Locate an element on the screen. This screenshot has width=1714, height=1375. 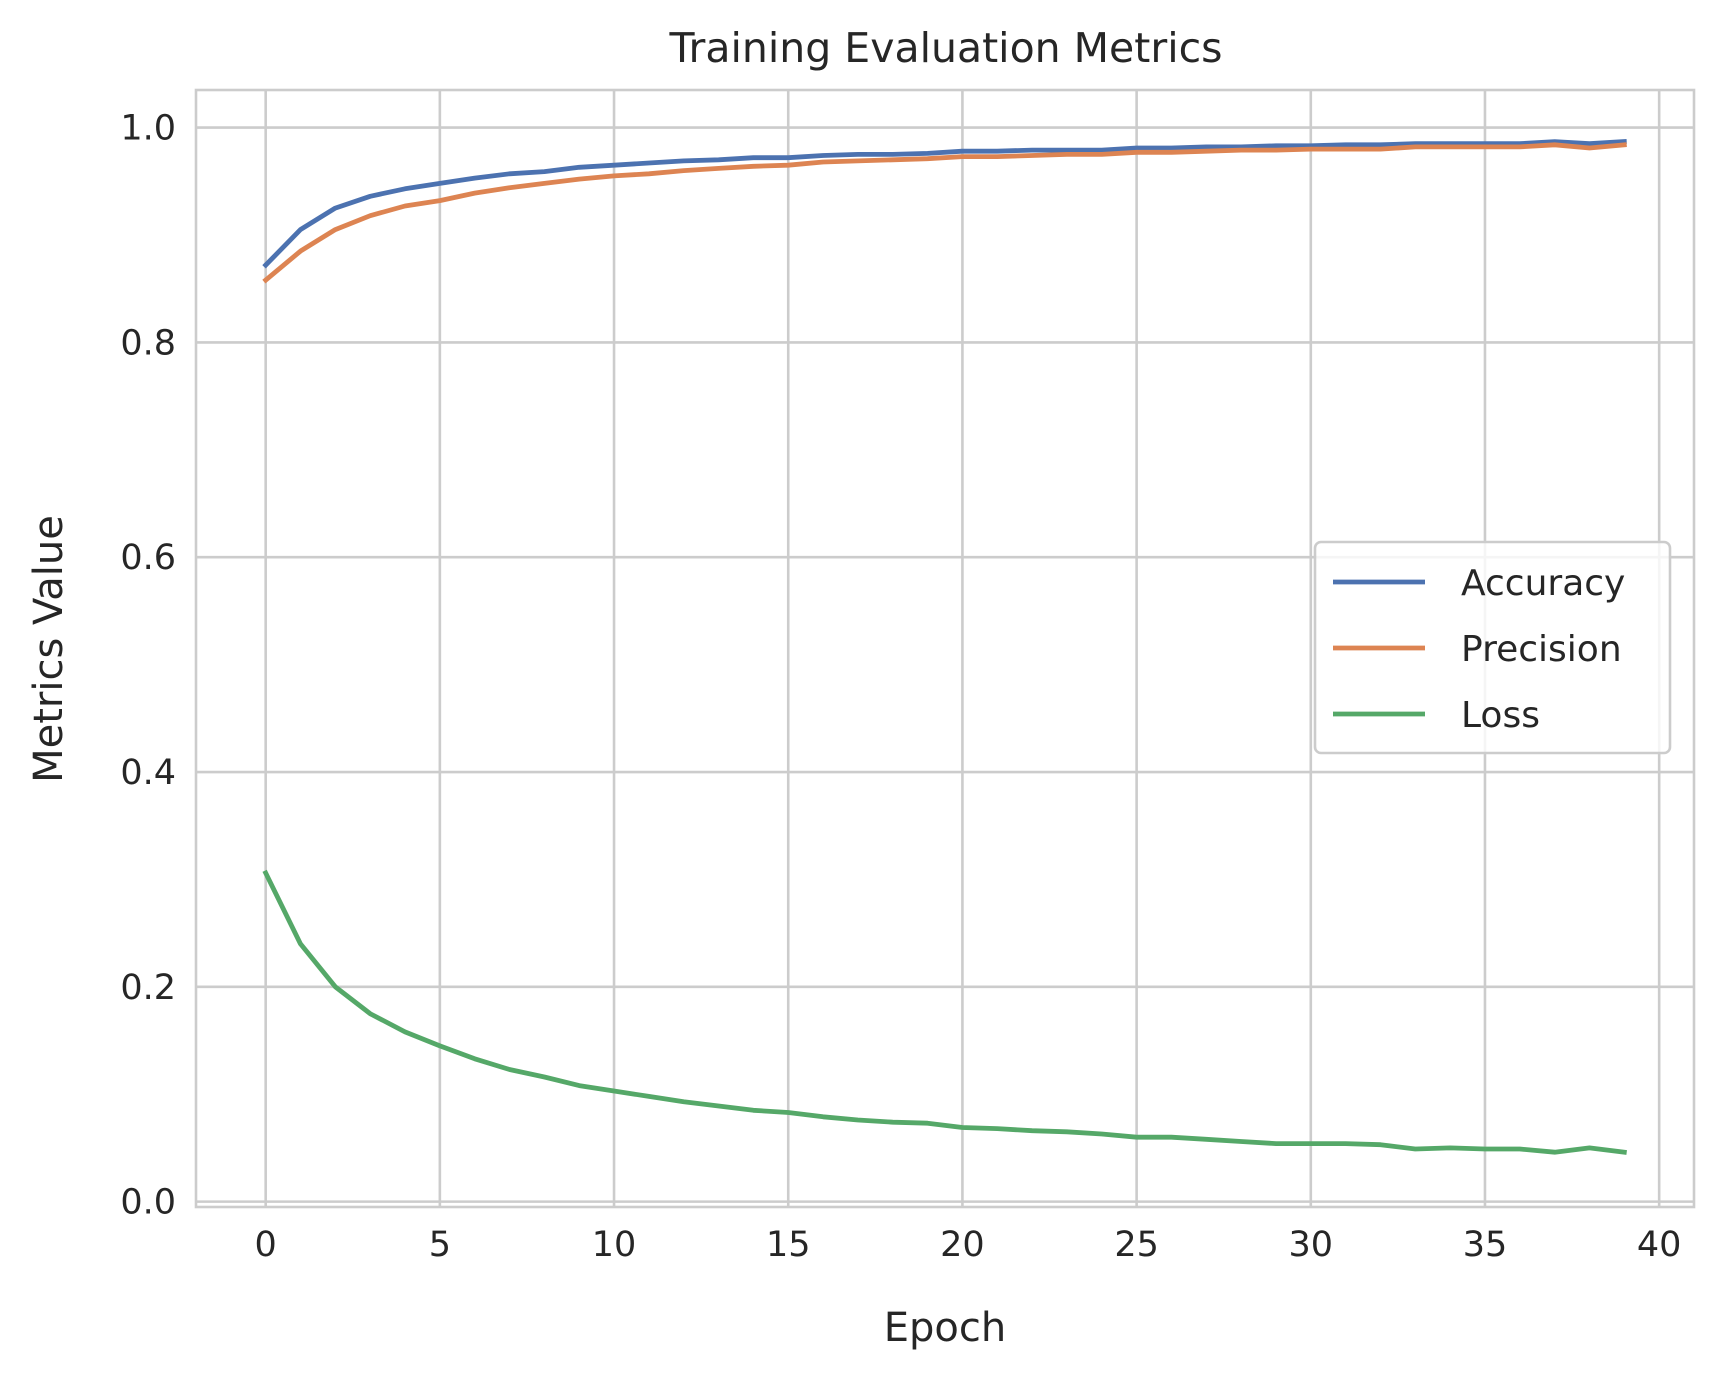
legend-frame is located at coordinates (1492, 647).